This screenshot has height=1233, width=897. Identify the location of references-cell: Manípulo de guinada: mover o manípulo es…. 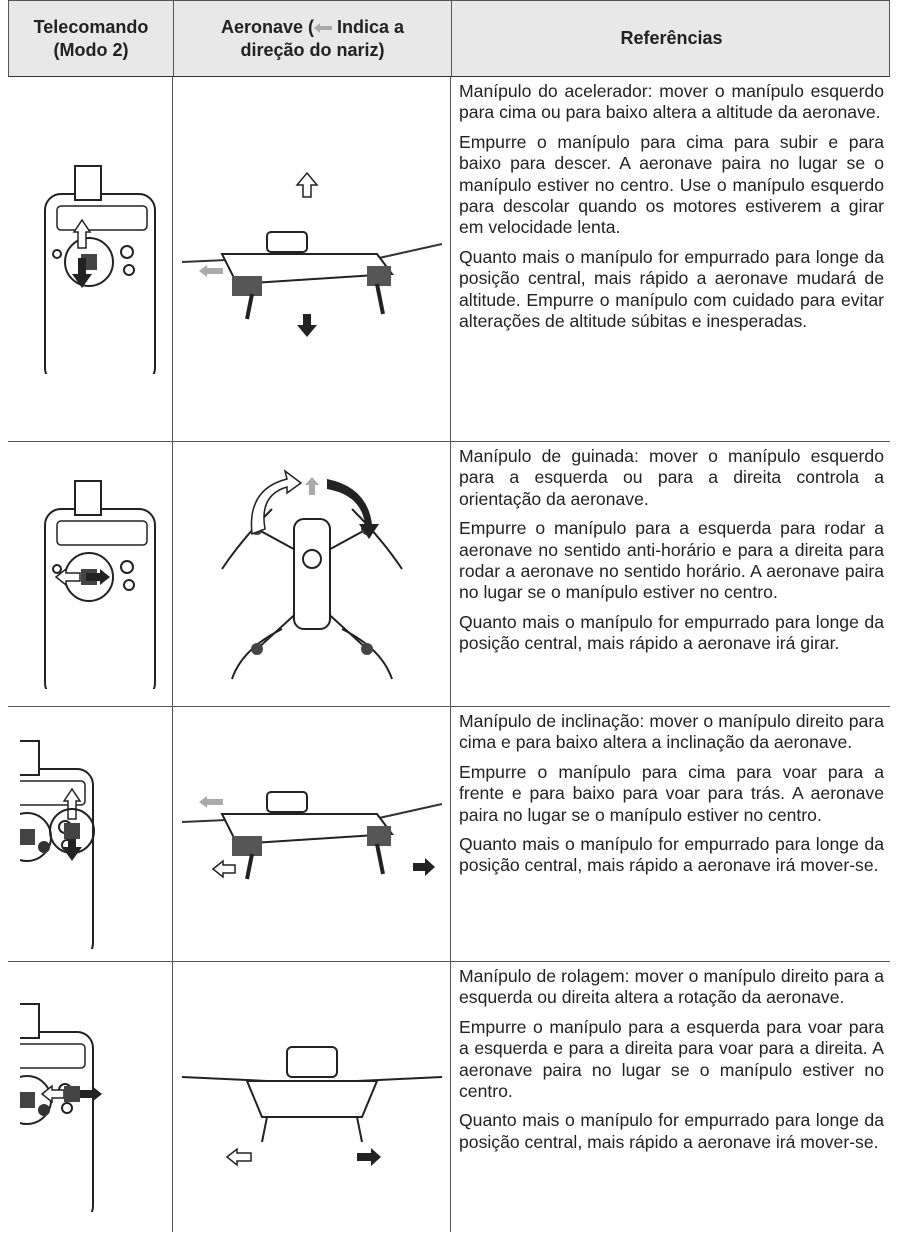
(670, 574).